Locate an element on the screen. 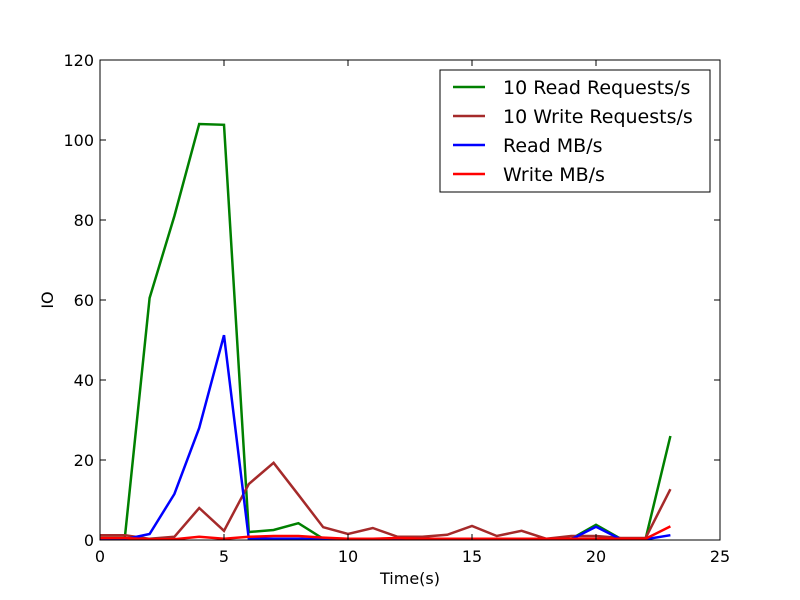 The image size is (800, 600). legend-label-2: 10 Write Requests/s is located at coordinates (598, 117).